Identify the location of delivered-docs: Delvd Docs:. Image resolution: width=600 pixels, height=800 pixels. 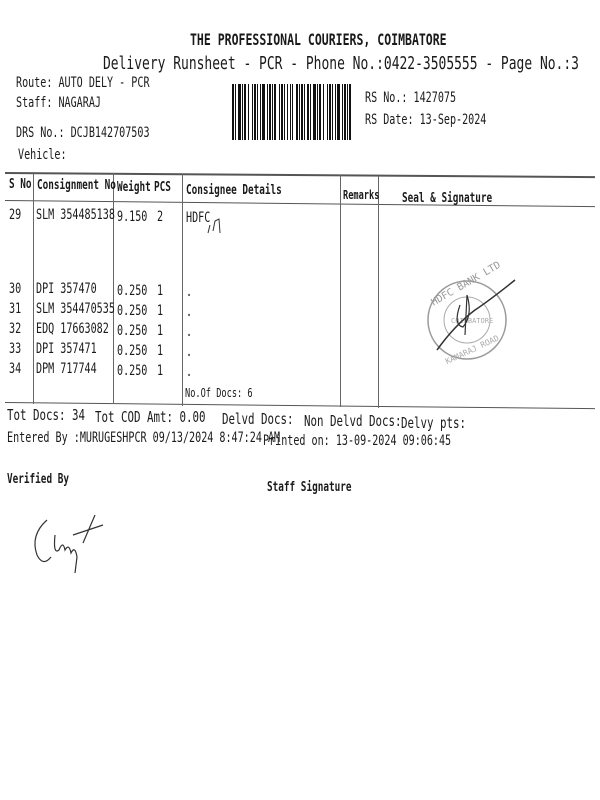
(258, 419).